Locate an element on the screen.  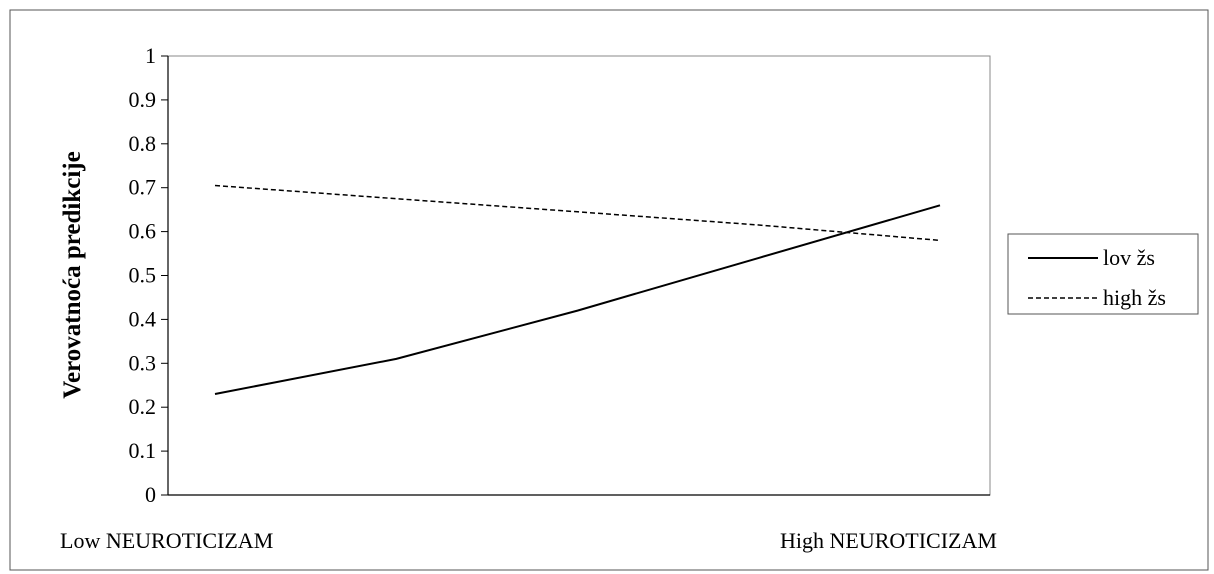
y-tick-label: 0.9 is located at coordinates (143, 99).